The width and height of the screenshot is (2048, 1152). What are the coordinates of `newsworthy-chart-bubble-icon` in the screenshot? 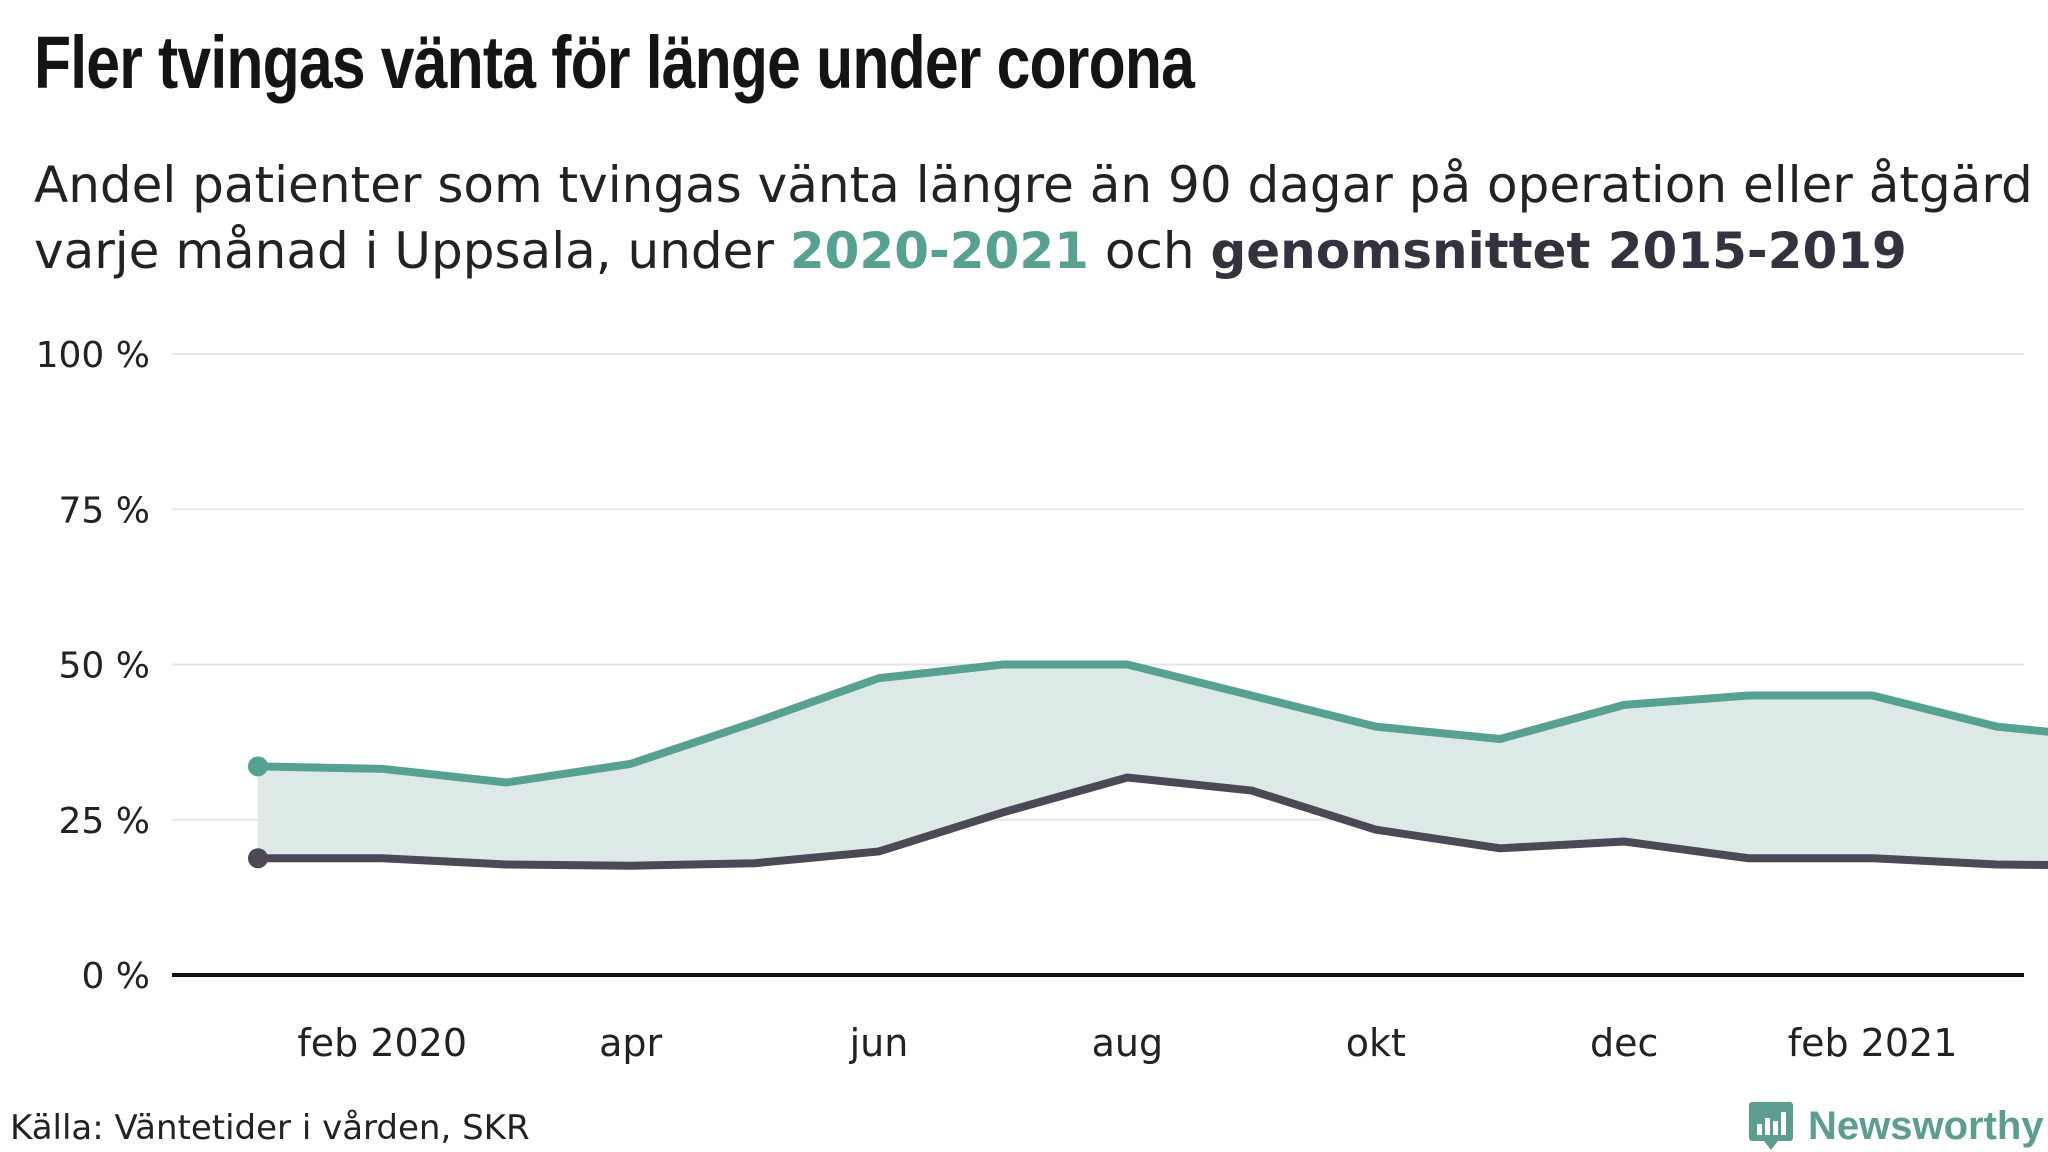 It's located at (1771, 1126).